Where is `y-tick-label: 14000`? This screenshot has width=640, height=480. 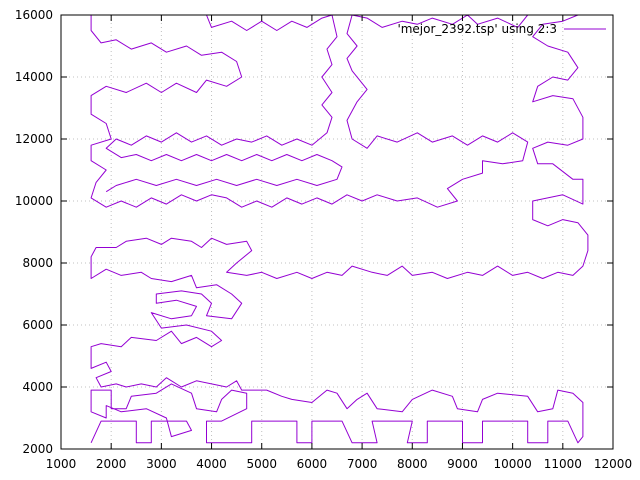
y-tick-label: 14000 is located at coordinates (34, 77).